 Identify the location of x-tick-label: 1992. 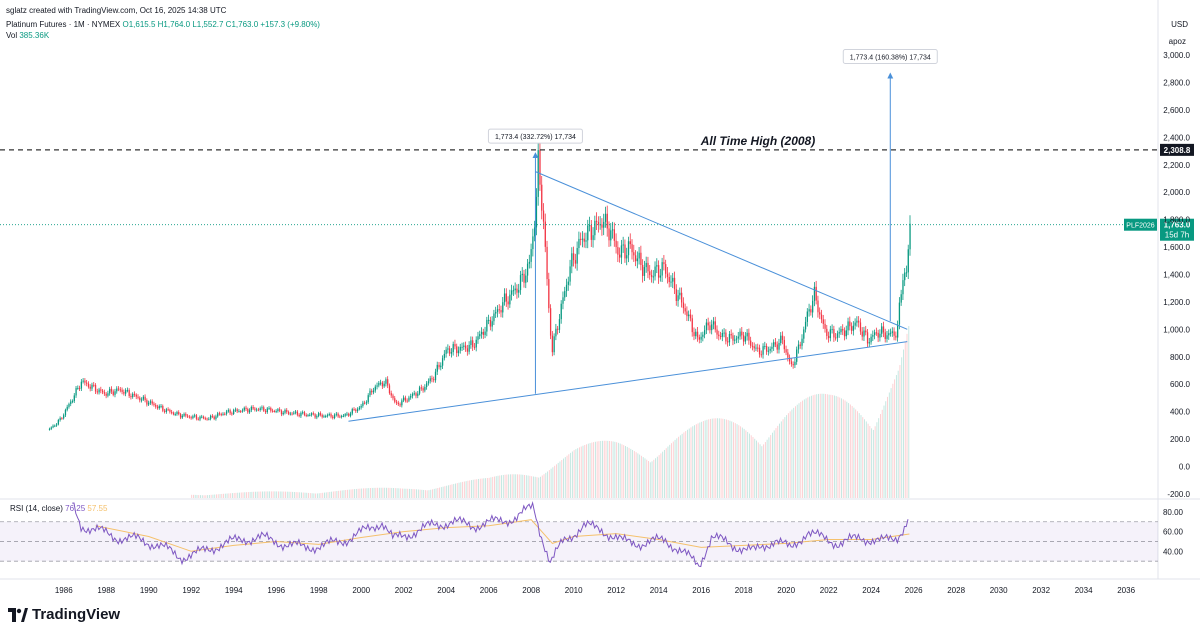
(191, 590).